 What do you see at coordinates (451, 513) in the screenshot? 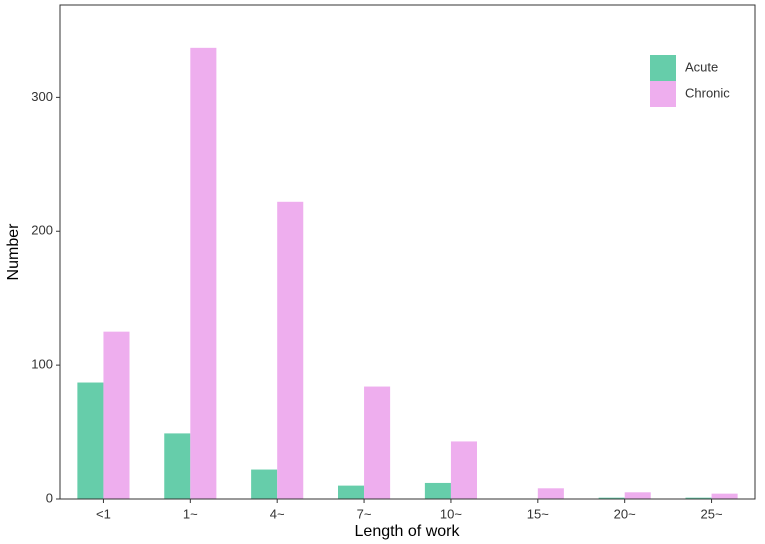
I see `x-tick-label: 10~` at bounding box center [451, 513].